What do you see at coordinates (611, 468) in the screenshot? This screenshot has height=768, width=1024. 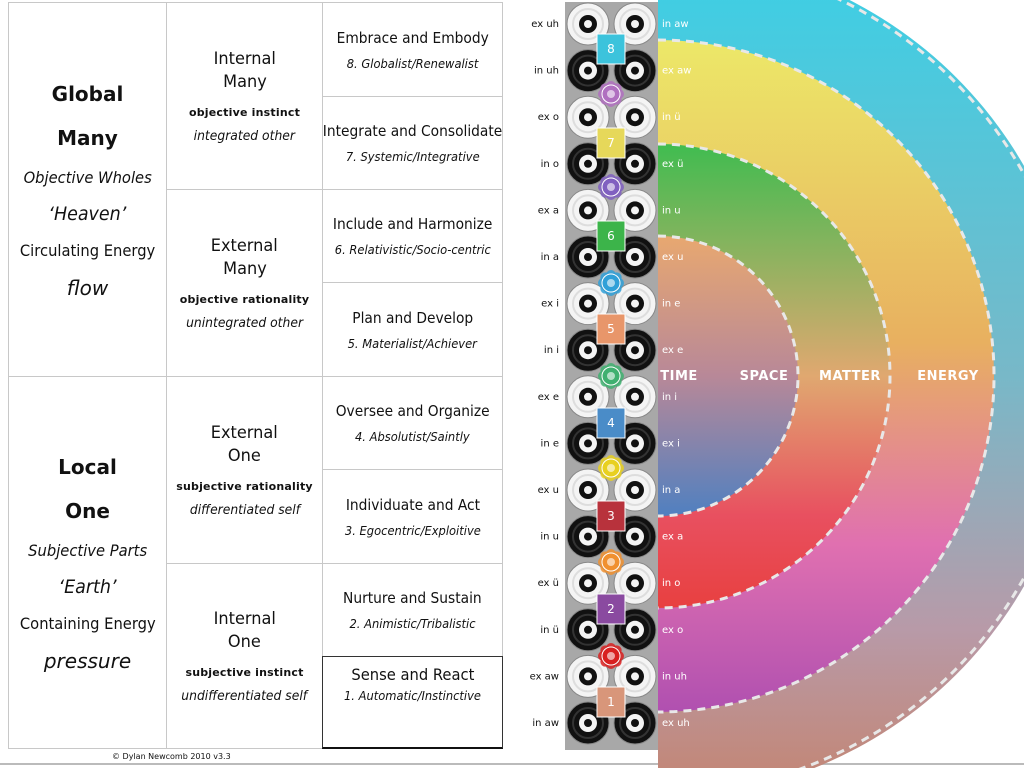 I see `chakra-solar-plexus-icon` at bounding box center [611, 468].